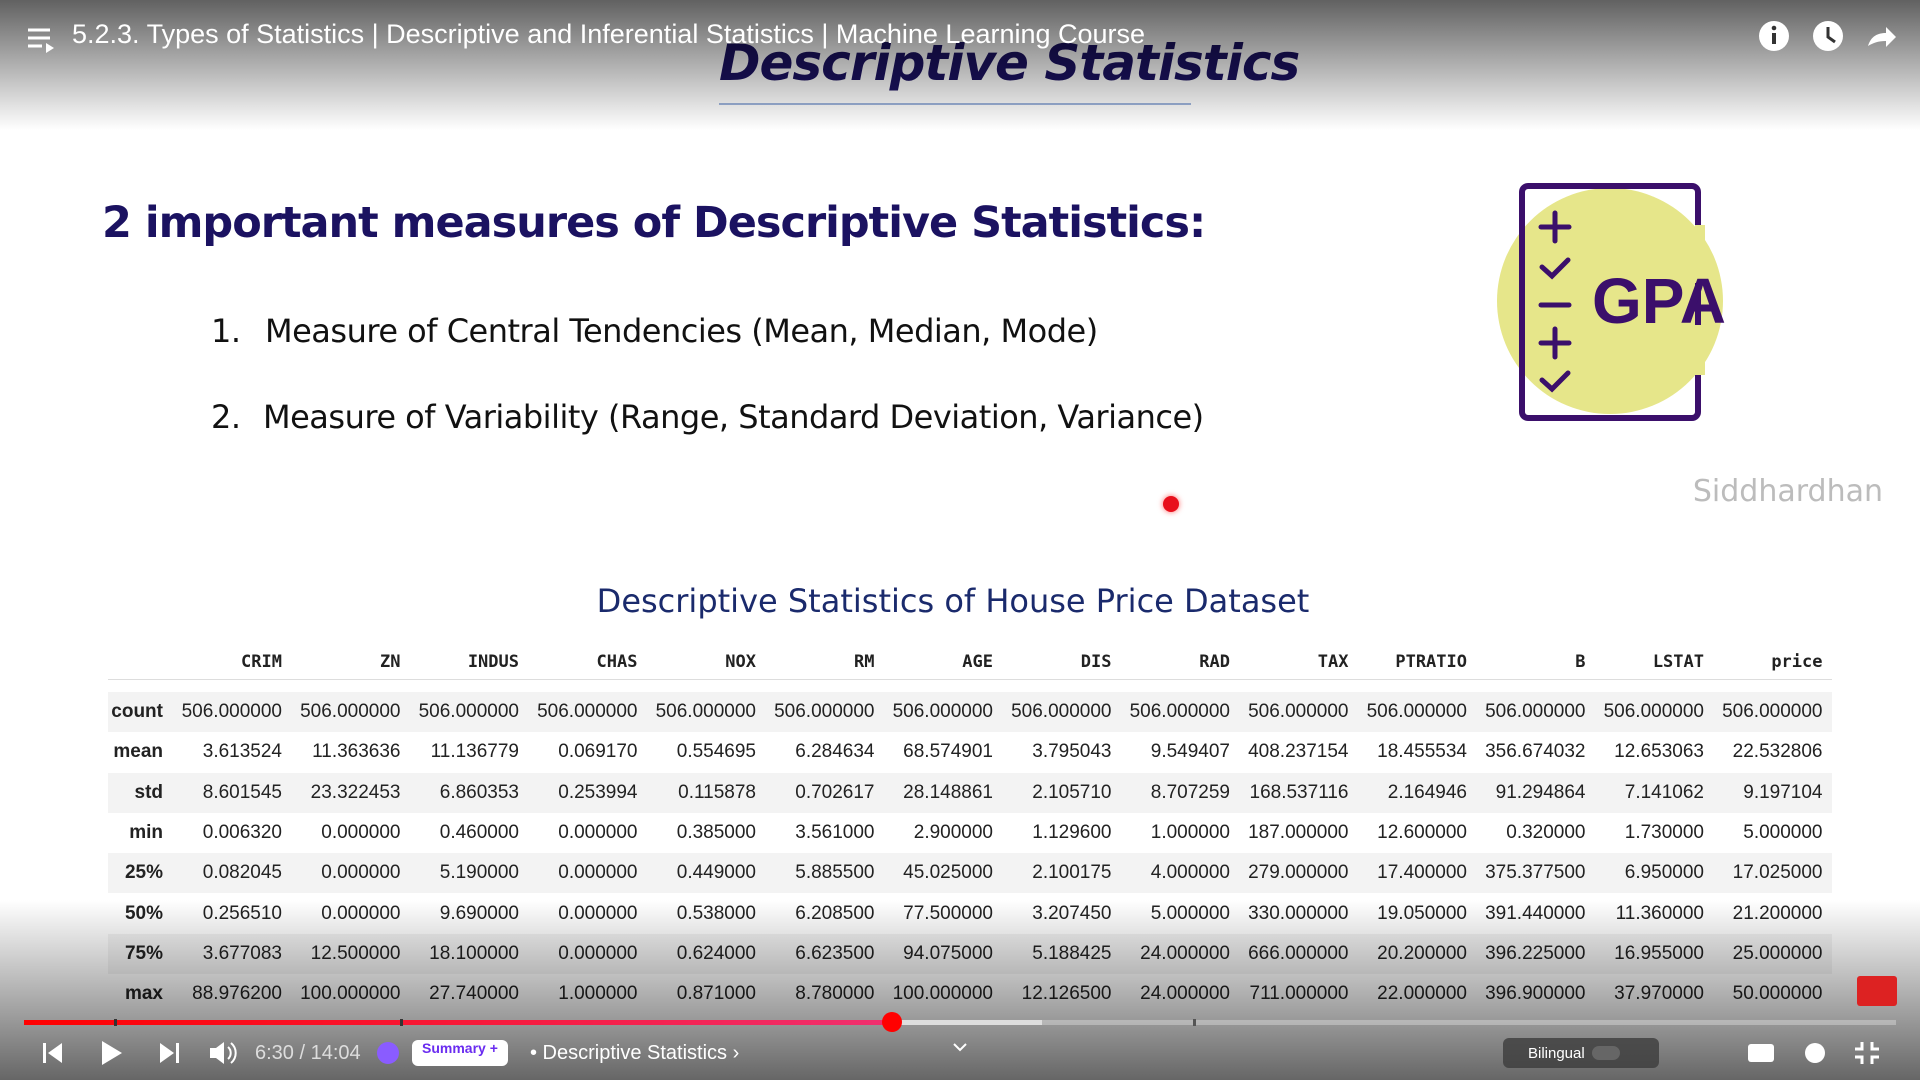  I want to click on progress-played, so click(458, 1022).